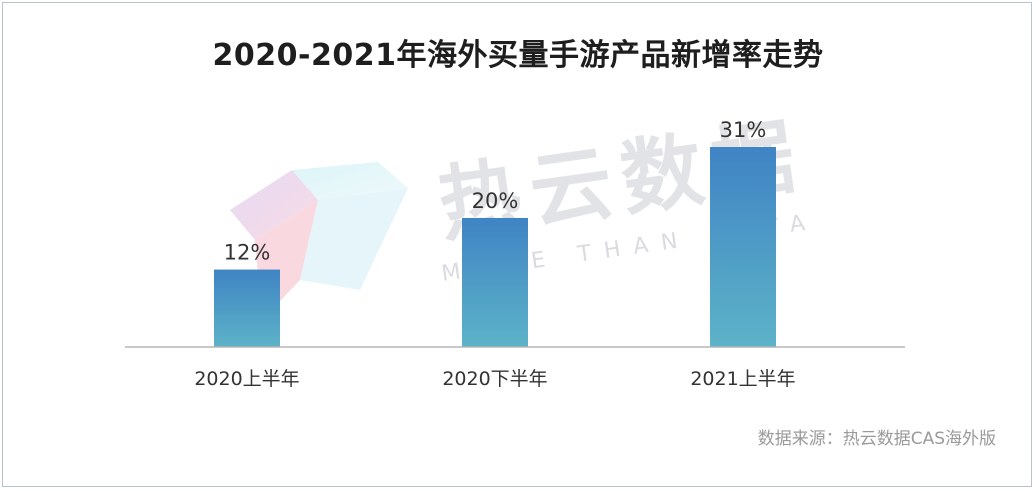 The width and height of the screenshot is (1036, 491). What do you see at coordinates (518, 55) in the screenshot?
I see `chart-title: 2020-2021年海外买量手游产品新增率走势` at bounding box center [518, 55].